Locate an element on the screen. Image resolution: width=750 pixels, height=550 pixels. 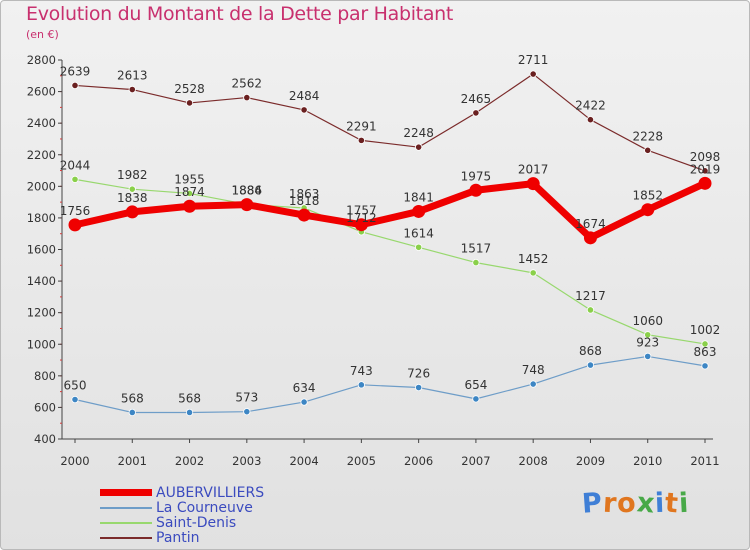
x-tick-label: 2011 is located at coordinates (704, 461).